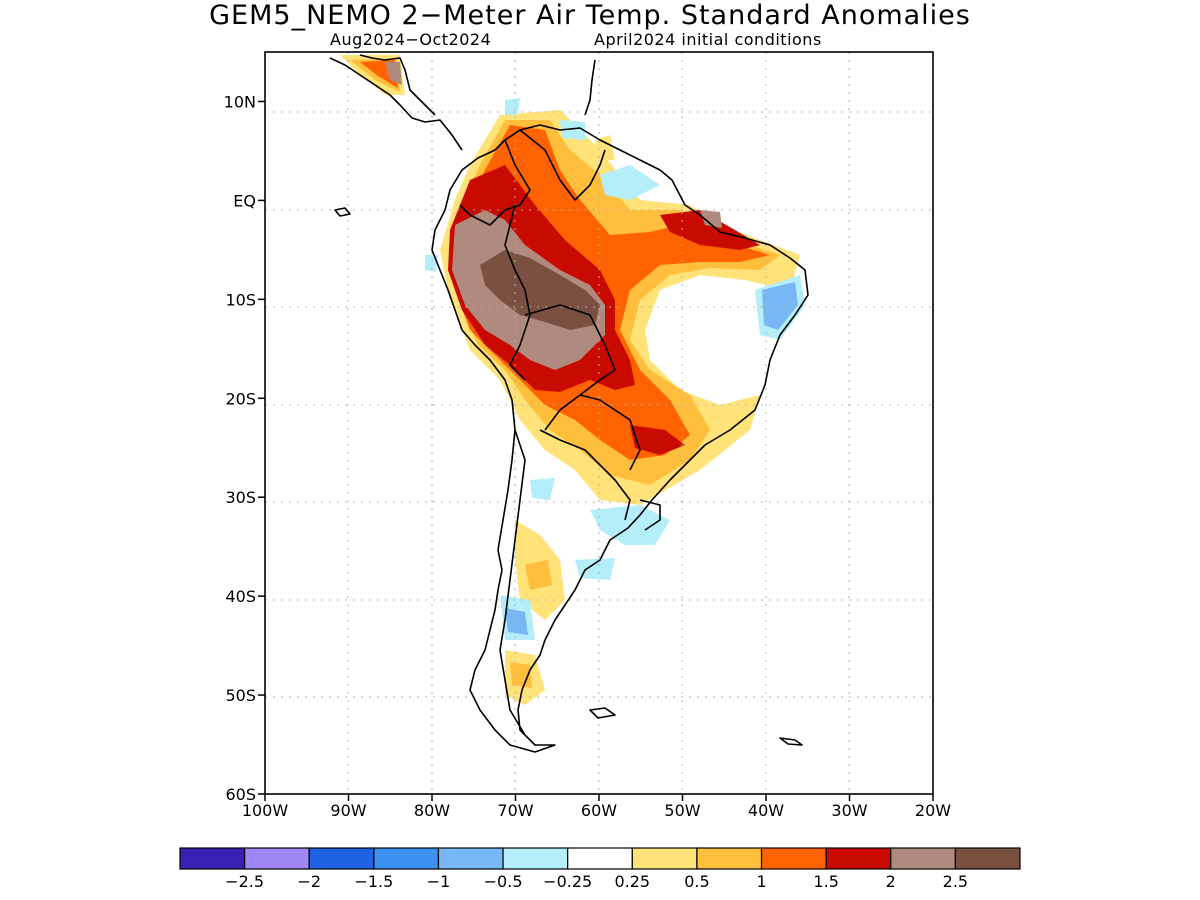 This screenshot has width=1200, height=900. I want to click on colorbar-label: −2, so click(309, 881).